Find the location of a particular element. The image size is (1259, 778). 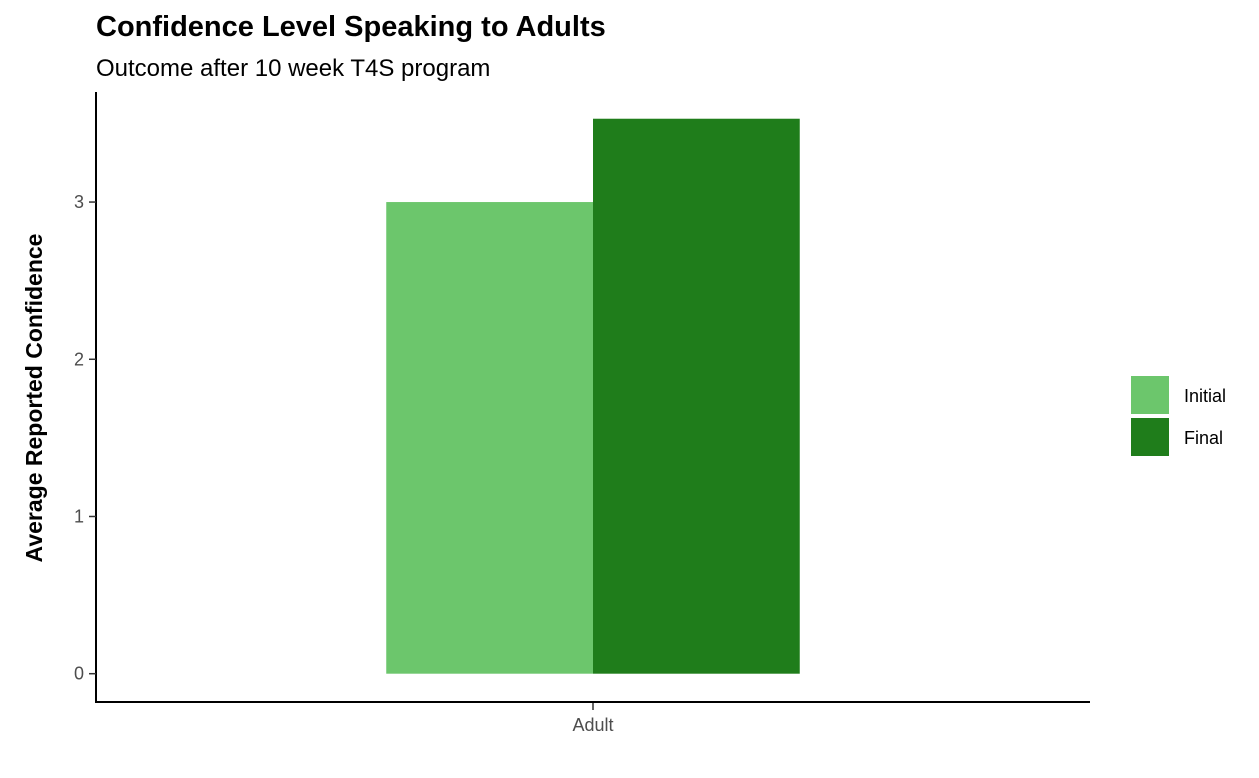

x-ticks-group: Adult is located at coordinates (593, 719).